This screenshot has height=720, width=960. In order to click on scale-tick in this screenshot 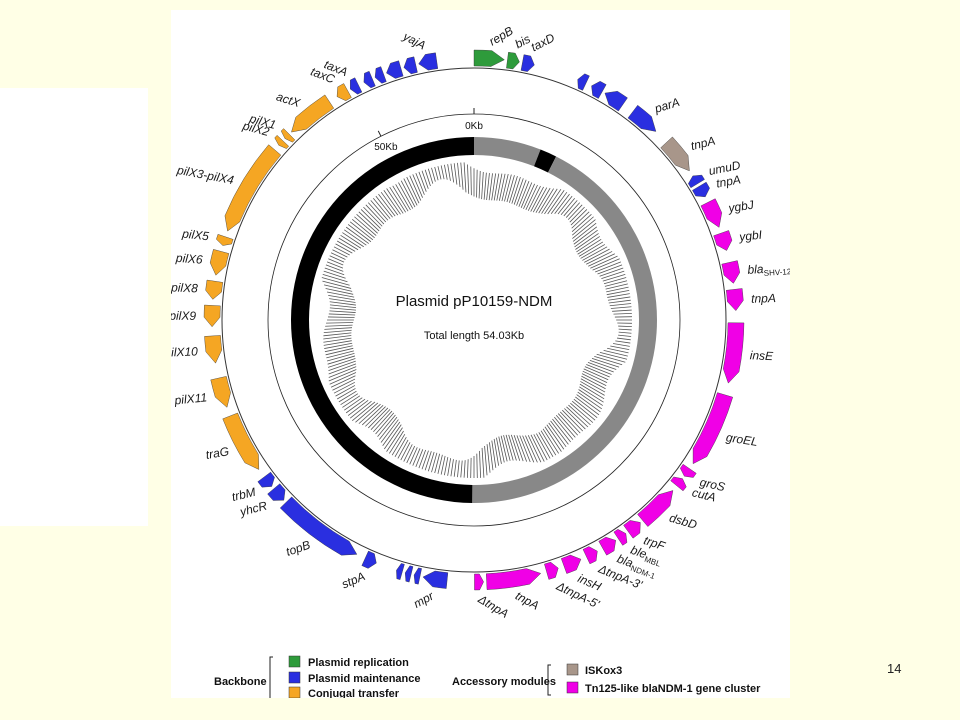, I will do `click(379, 133)`.